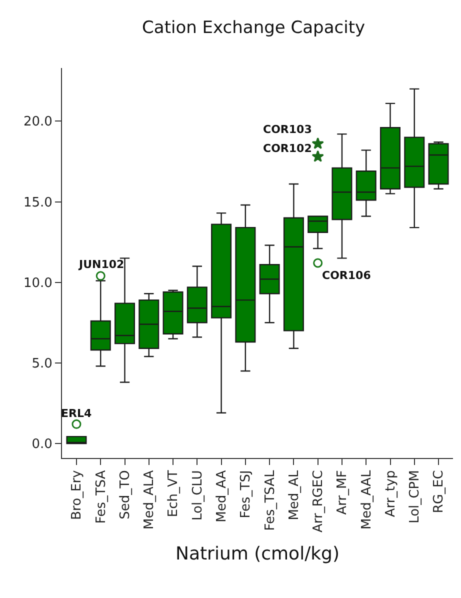 This screenshot has height=598, width=461. What do you see at coordinates (37, 122) in the screenshot?
I see `y-tick-label: 20.0` at bounding box center [37, 122].